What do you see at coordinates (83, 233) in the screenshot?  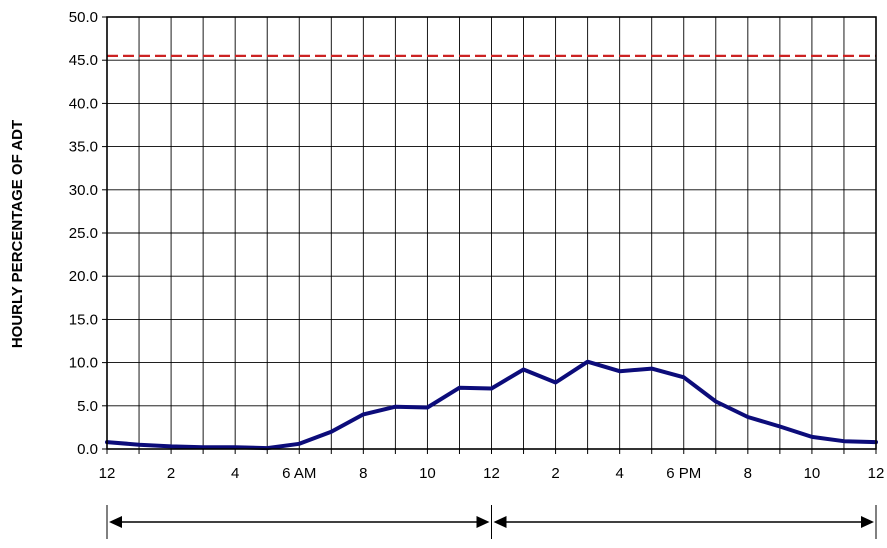 I see `y-tick-label: 25.0` at bounding box center [83, 233].